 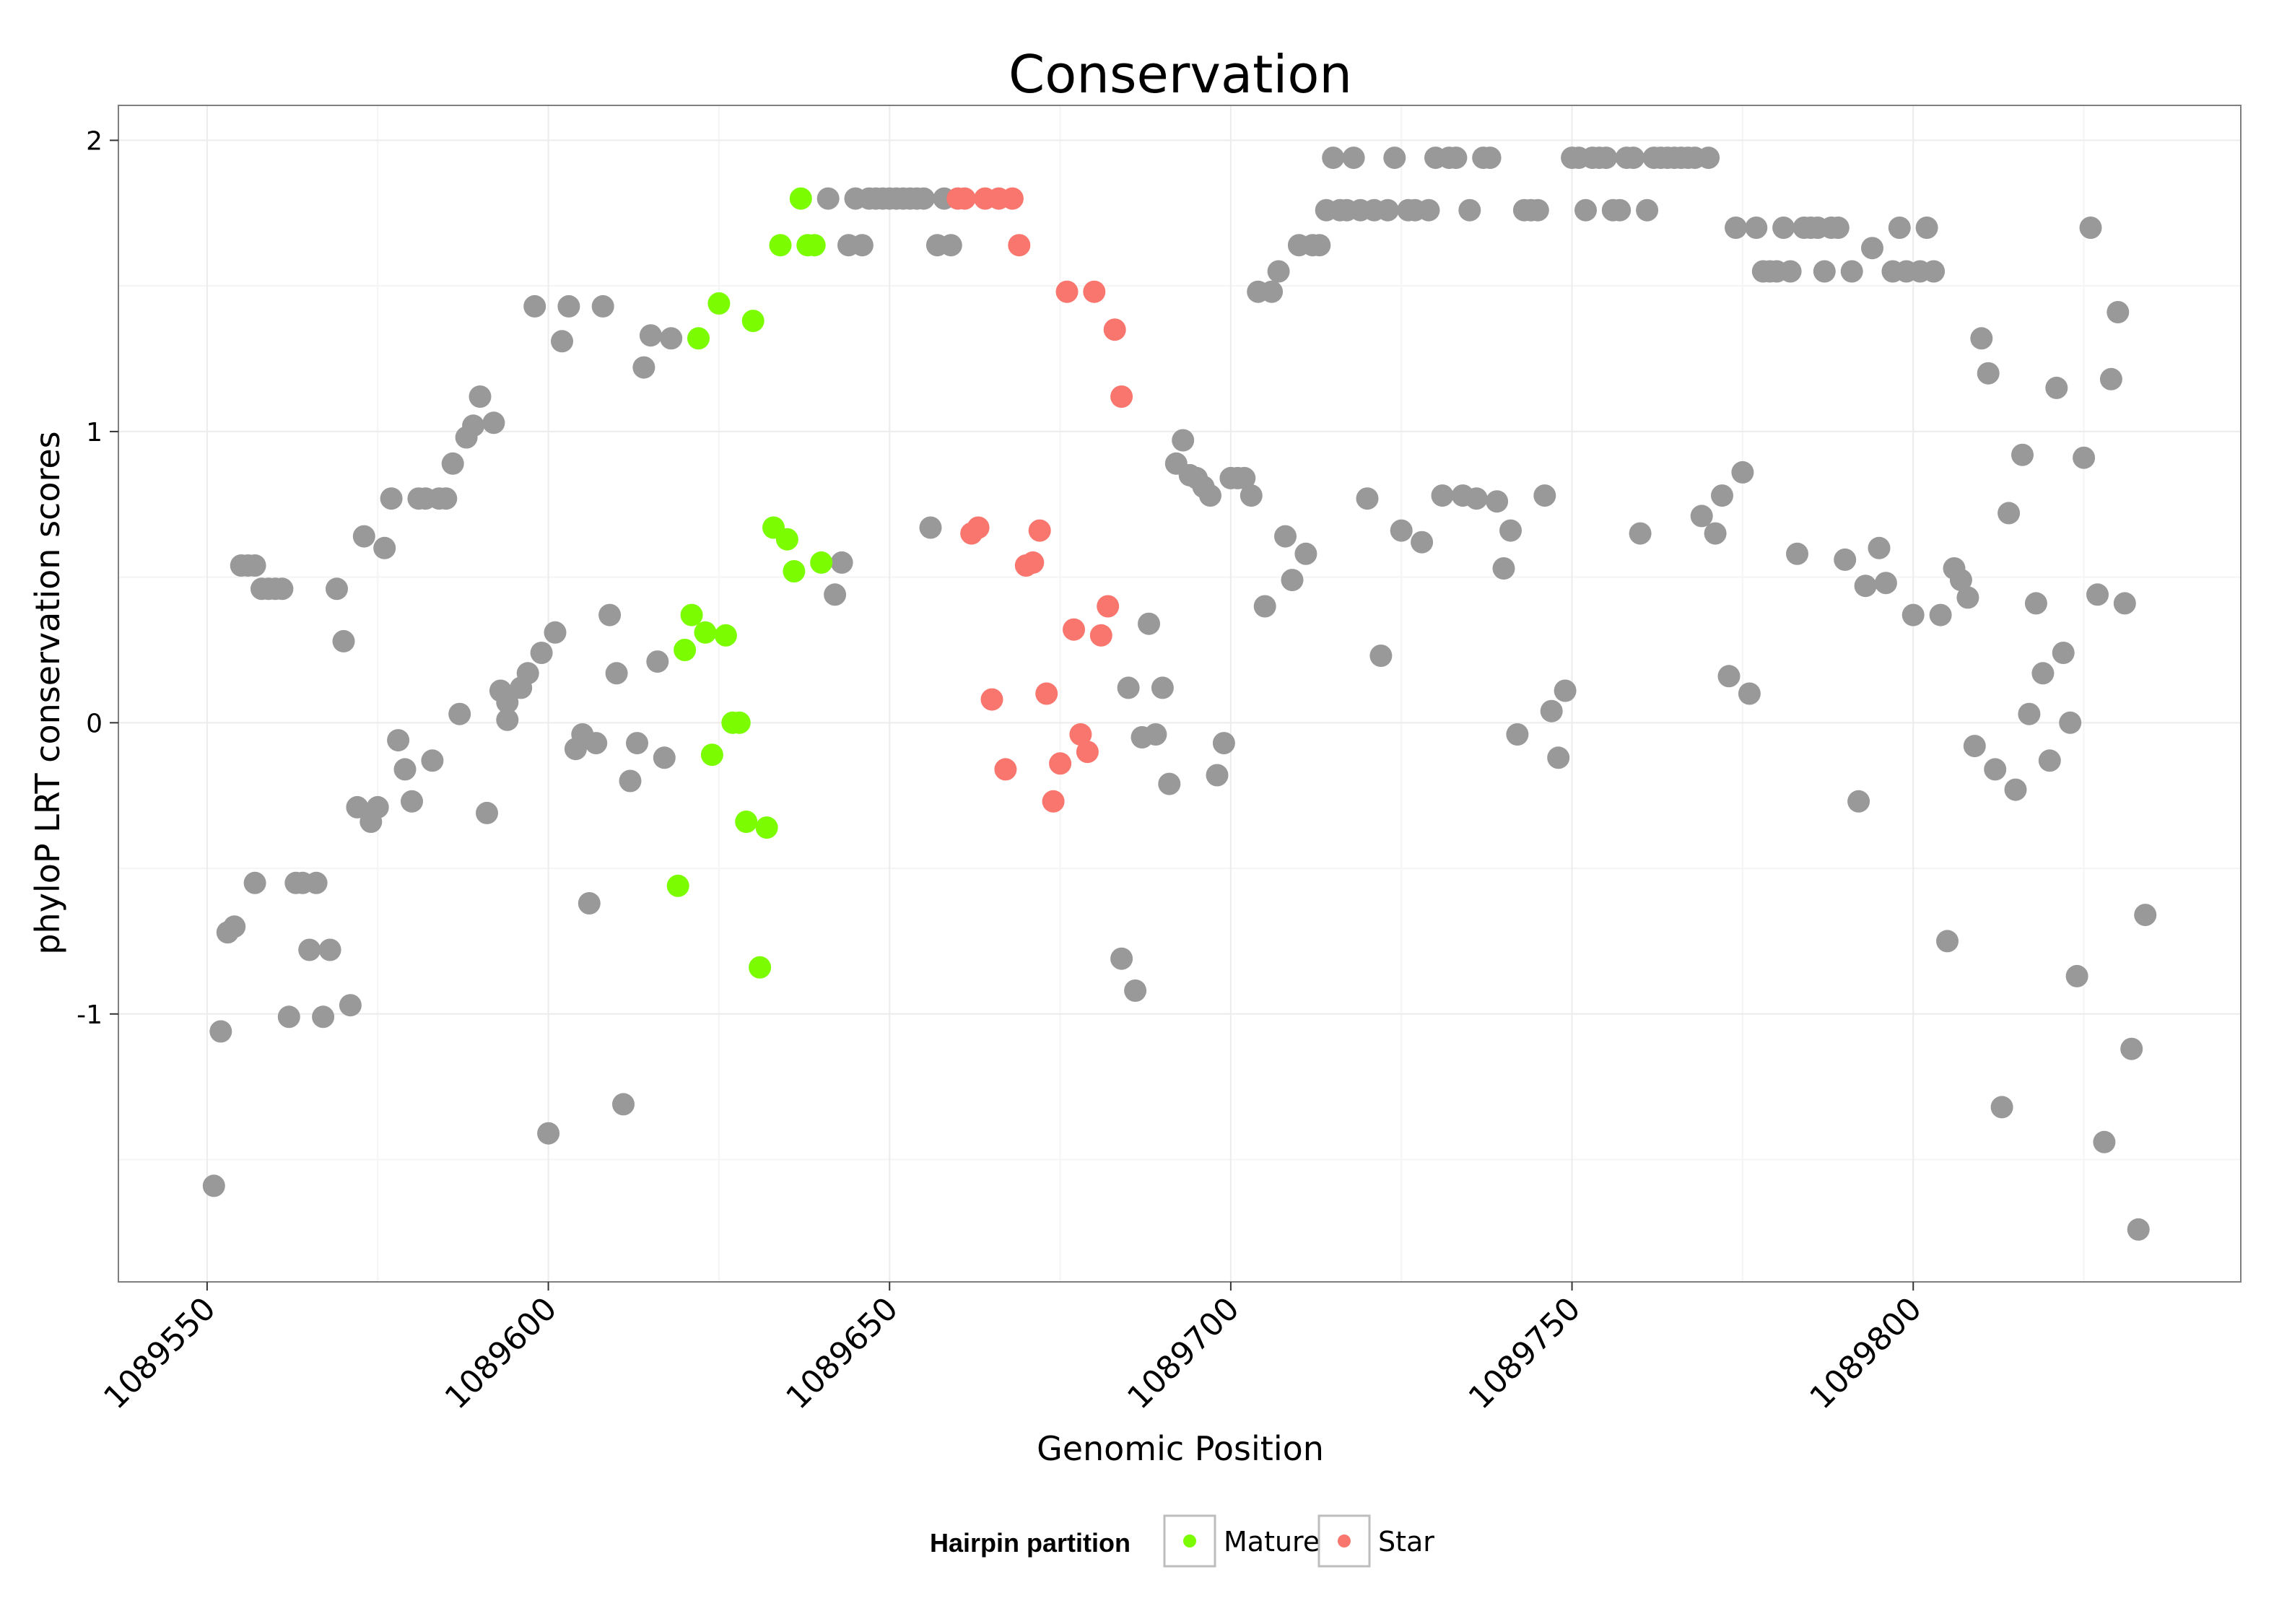 What do you see at coordinates (95, 433) in the screenshot?
I see `y-tick-label: 1` at bounding box center [95, 433].